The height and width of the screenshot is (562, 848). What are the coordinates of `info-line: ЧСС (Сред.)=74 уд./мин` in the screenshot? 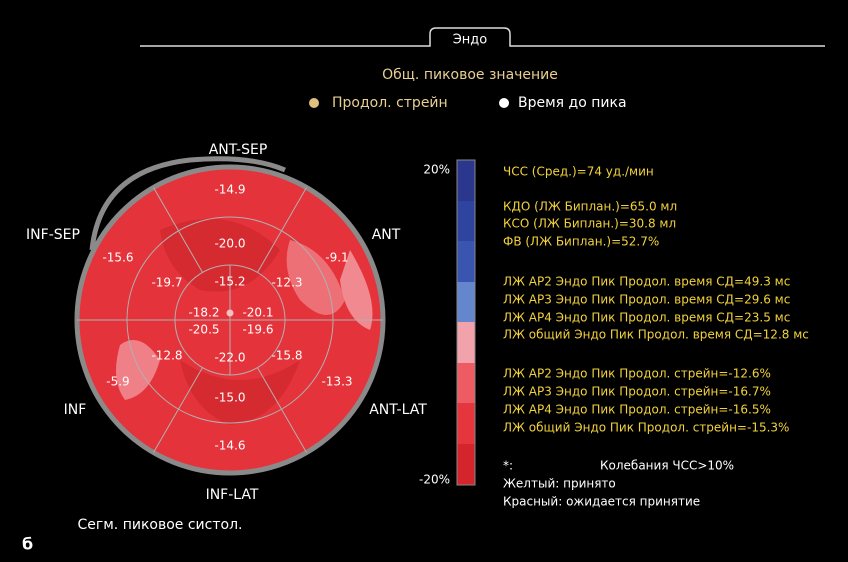 It's located at (578, 172).